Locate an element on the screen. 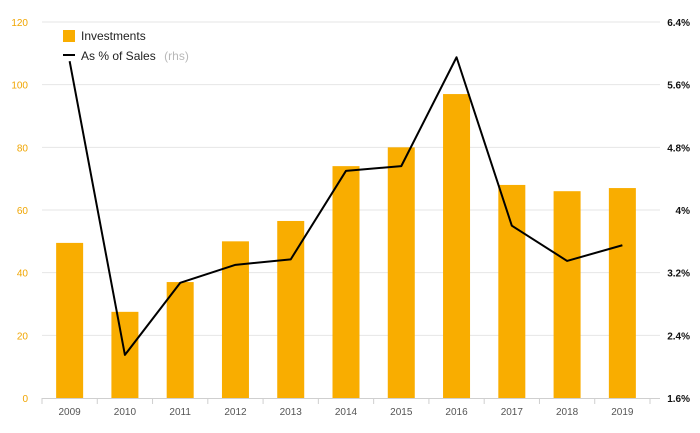  x-tick-label: 2011 is located at coordinates (180, 412).